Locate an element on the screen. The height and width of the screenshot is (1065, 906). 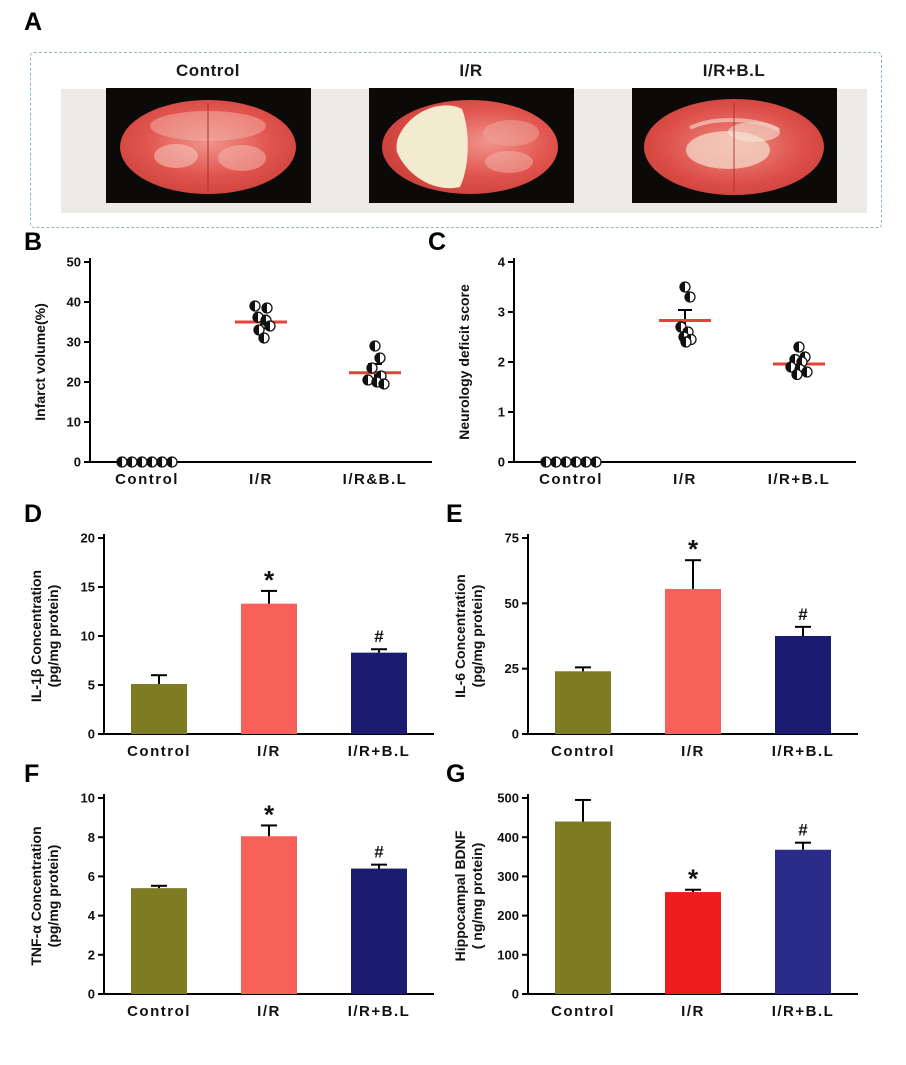
brain-figure-control: Control is located at coordinates (208, 144).